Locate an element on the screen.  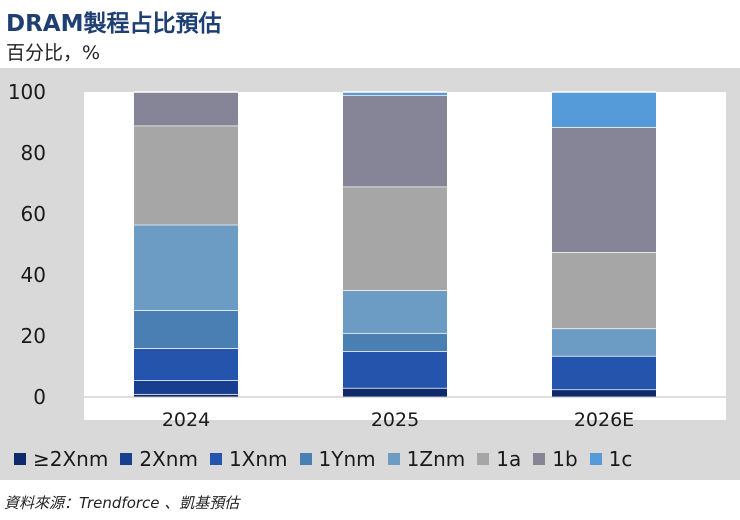
x-category-label-2026E: 2026E is located at coordinates (604, 420).